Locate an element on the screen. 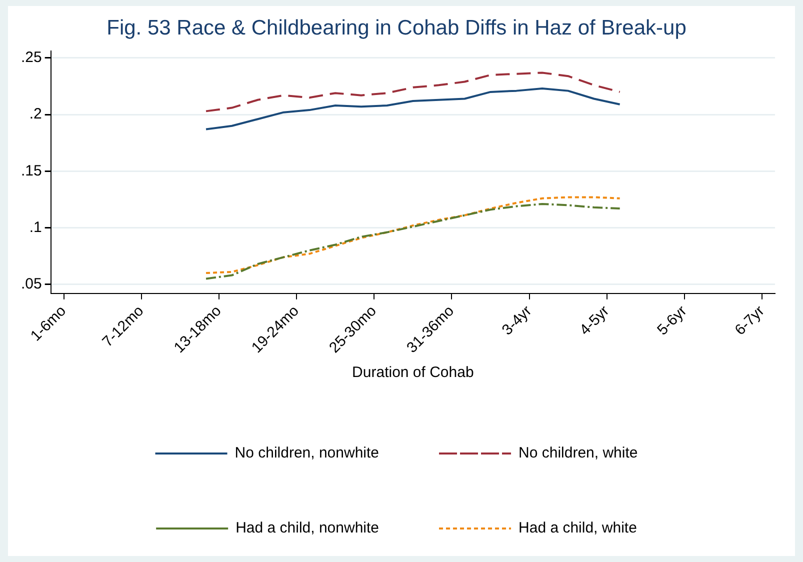 The image size is (803, 562). legend-label: Had a child, nonwhite is located at coordinates (308, 528).